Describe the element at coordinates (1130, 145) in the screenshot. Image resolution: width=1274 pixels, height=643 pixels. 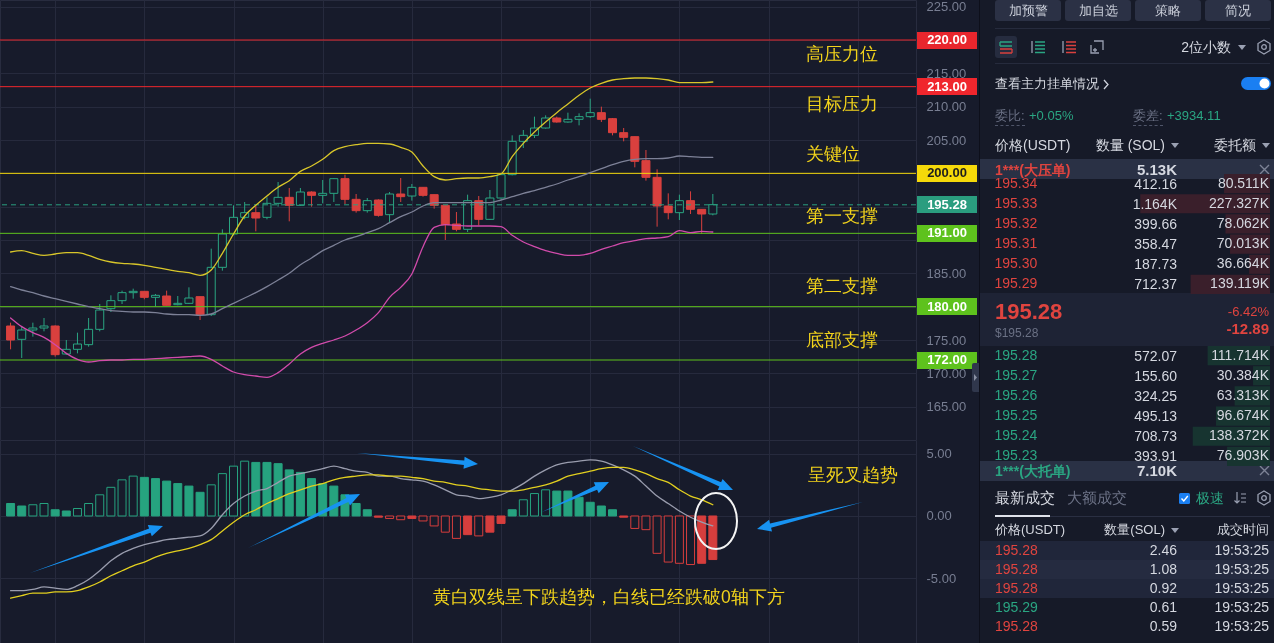
I see `text: 数量 (SOL)` at that location.